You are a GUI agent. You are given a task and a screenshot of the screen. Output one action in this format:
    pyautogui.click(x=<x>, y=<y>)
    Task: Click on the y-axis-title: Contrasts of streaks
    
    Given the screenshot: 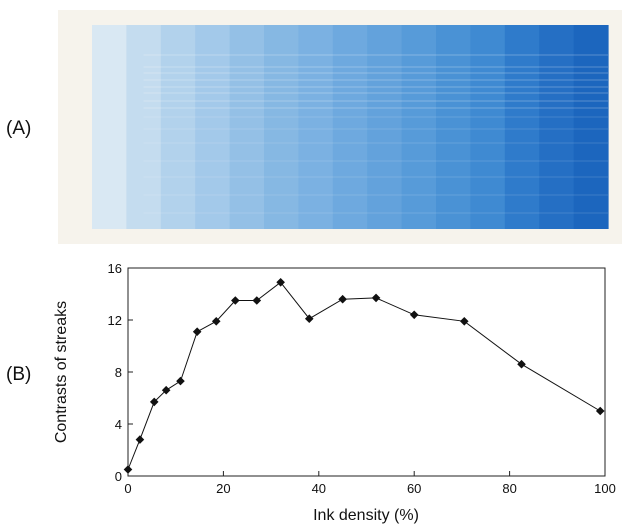 What is the action you would take?
    pyautogui.click(x=61, y=372)
    